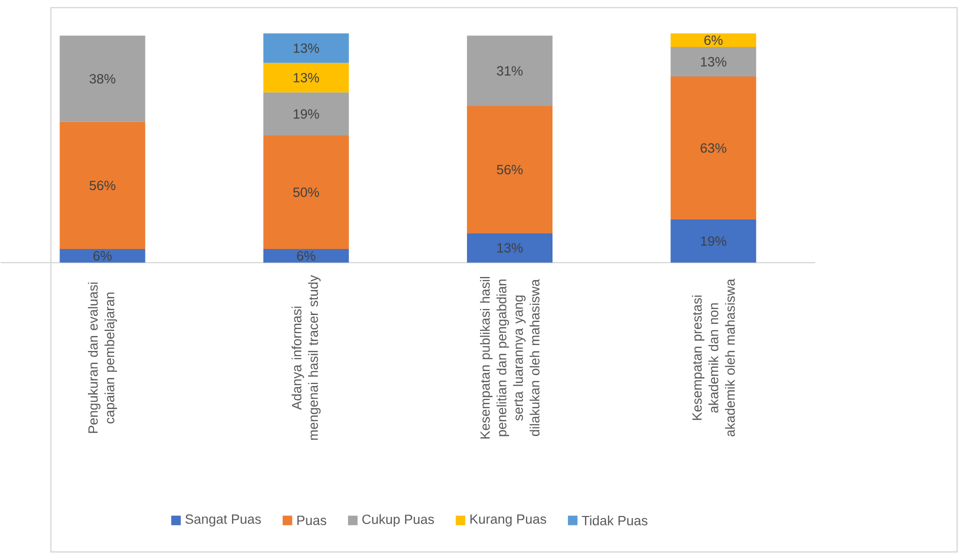 This screenshot has height=555, width=960. I want to click on data-label: 38%, so click(103, 79).